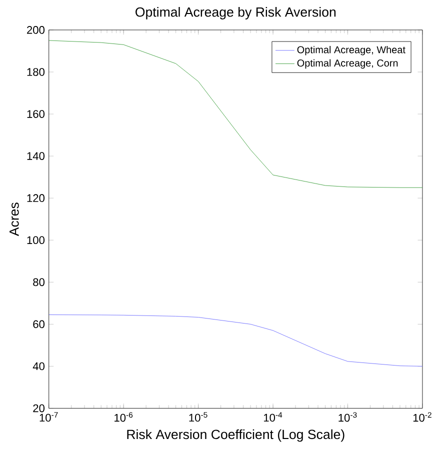  What do you see at coordinates (198, 417) in the screenshot?
I see `x-tick-label: 10$^{-5}$` at bounding box center [198, 417].